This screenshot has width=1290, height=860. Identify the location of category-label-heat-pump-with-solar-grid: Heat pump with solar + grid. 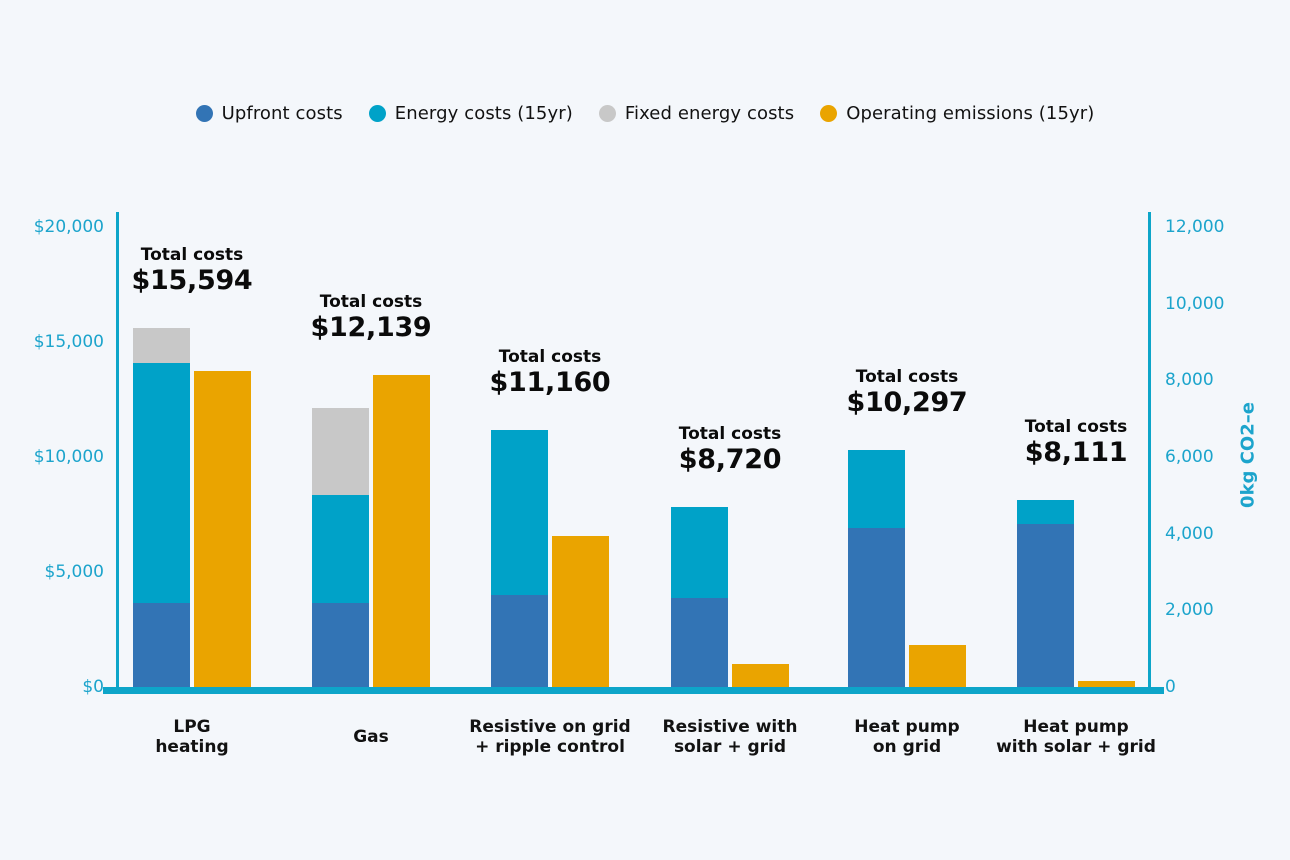
(1076, 737).